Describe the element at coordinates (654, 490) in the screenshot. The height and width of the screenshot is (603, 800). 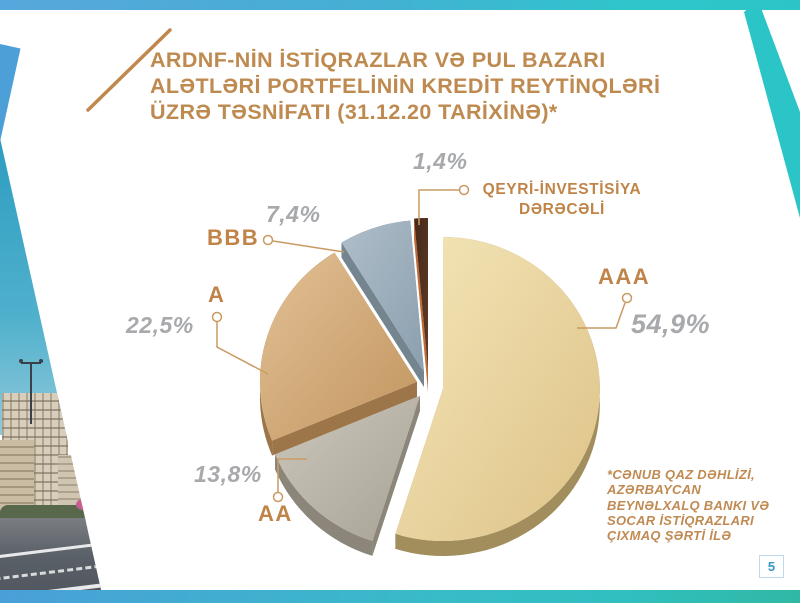
I see `footnote-line: AZƏRBAYCAN` at that location.